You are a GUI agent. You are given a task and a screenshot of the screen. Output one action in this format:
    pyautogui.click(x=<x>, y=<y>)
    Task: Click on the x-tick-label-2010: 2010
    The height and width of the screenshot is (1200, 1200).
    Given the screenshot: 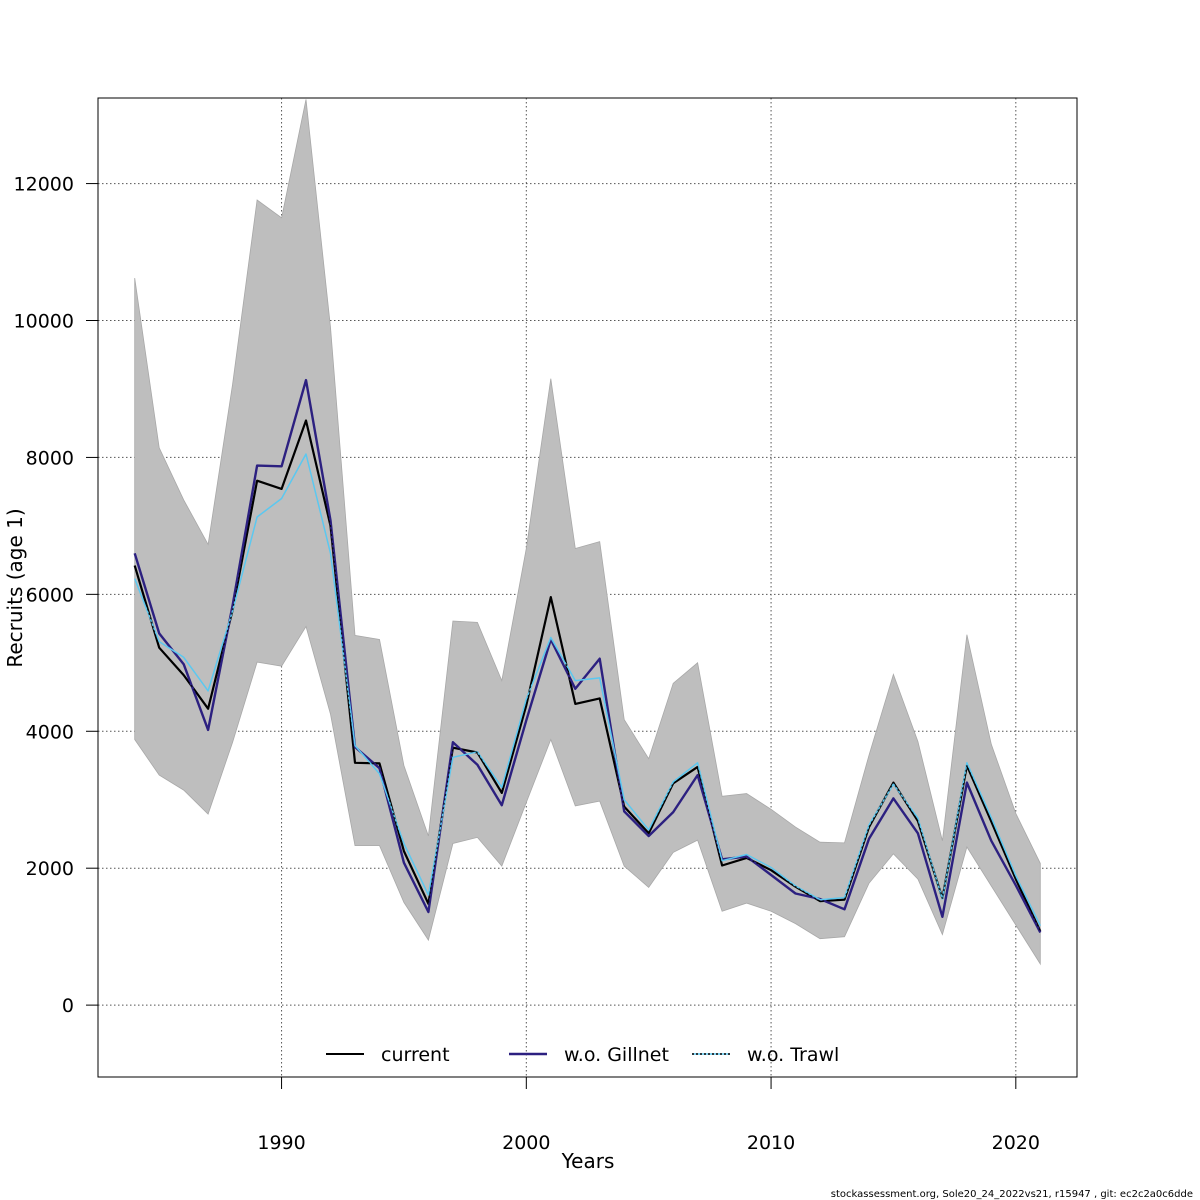 What is the action you would take?
    pyautogui.click(x=771, y=1143)
    